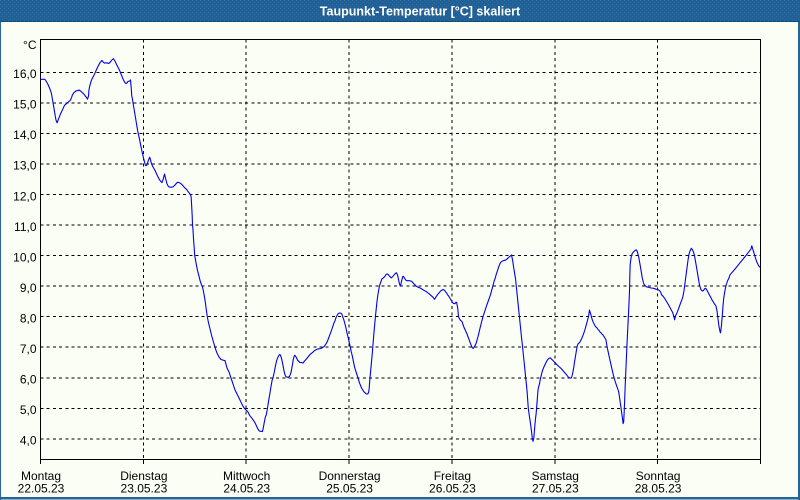 This screenshot has width=800, height=500. What do you see at coordinates (28, 410) in the screenshot?
I see `svg-text: 5,0` at bounding box center [28, 410].